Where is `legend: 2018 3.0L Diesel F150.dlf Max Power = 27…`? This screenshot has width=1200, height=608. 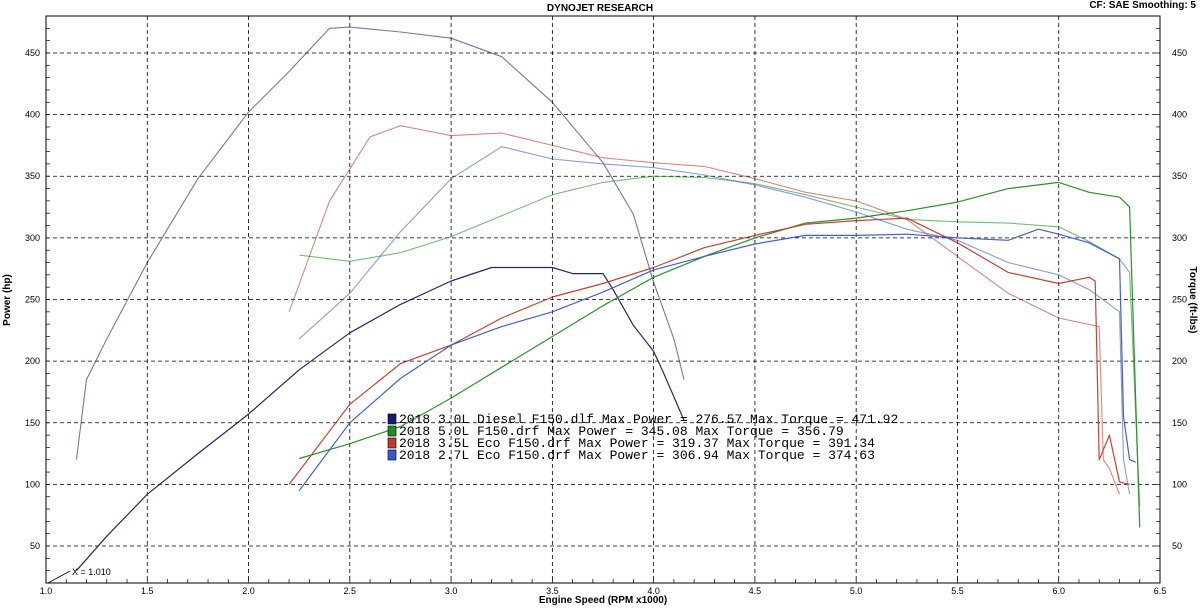
legend: 2018 3.0L Diesel F150.dlf Max Power = 27… is located at coordinates (642, 437).